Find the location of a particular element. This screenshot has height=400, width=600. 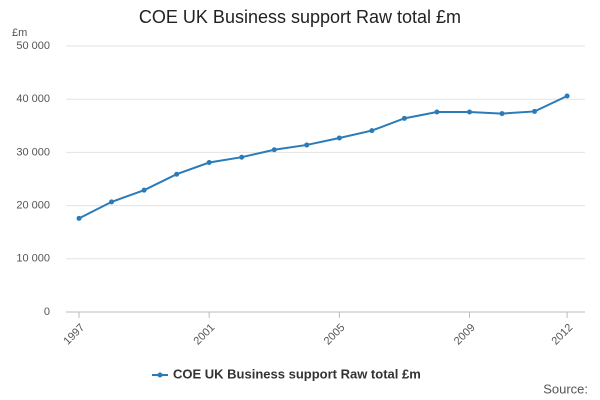

y-tick-label: 0 is located at coordinates (47, 312).